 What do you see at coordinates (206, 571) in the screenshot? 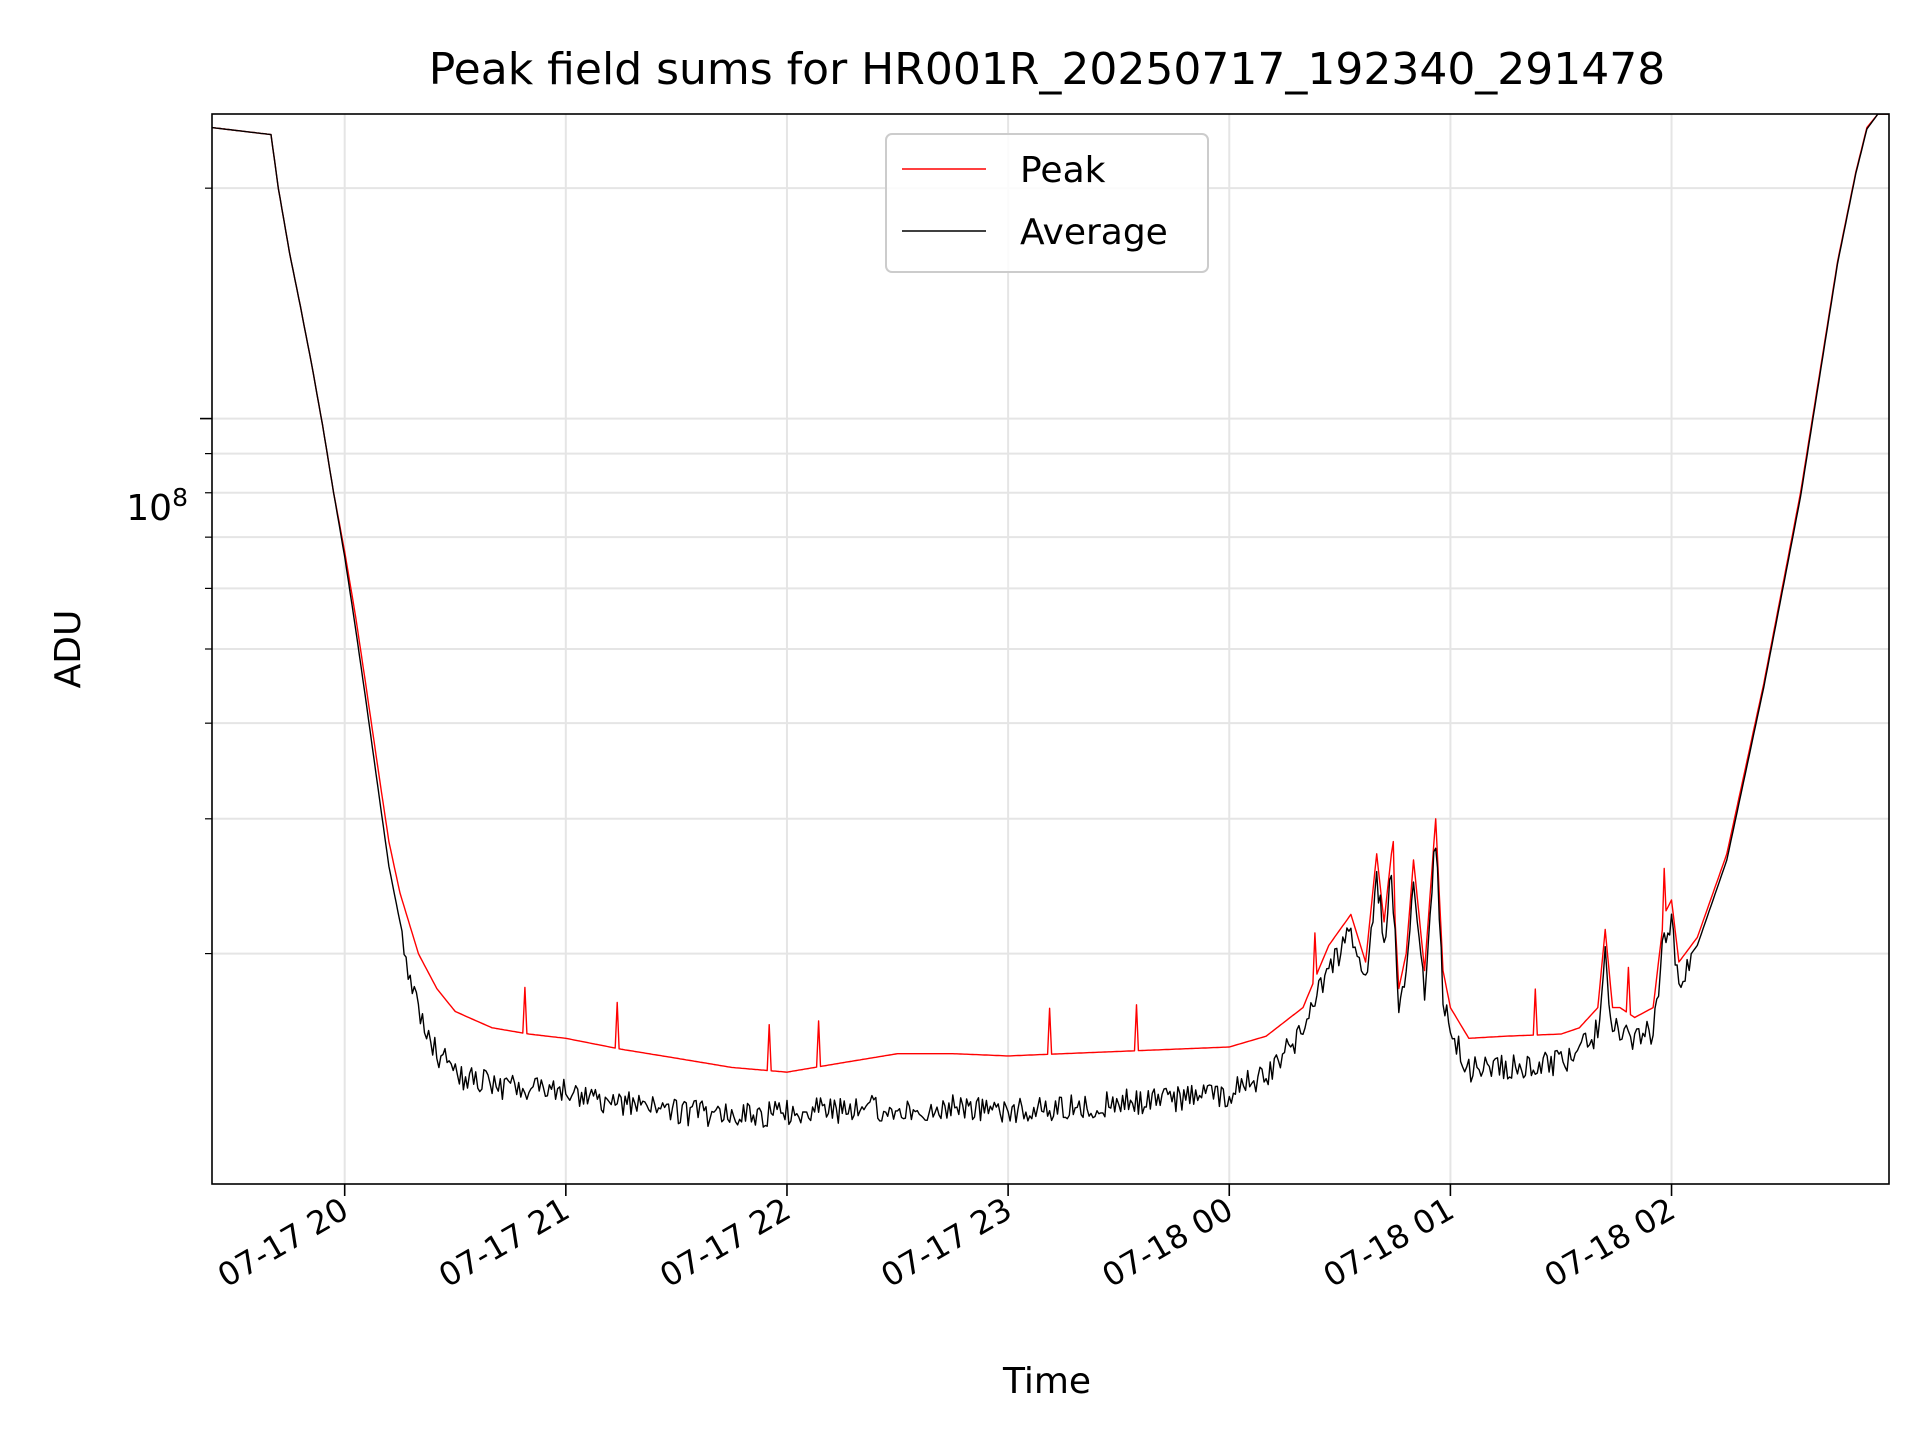
I see `y-axis-ticks` at bounding box center [206, 571].